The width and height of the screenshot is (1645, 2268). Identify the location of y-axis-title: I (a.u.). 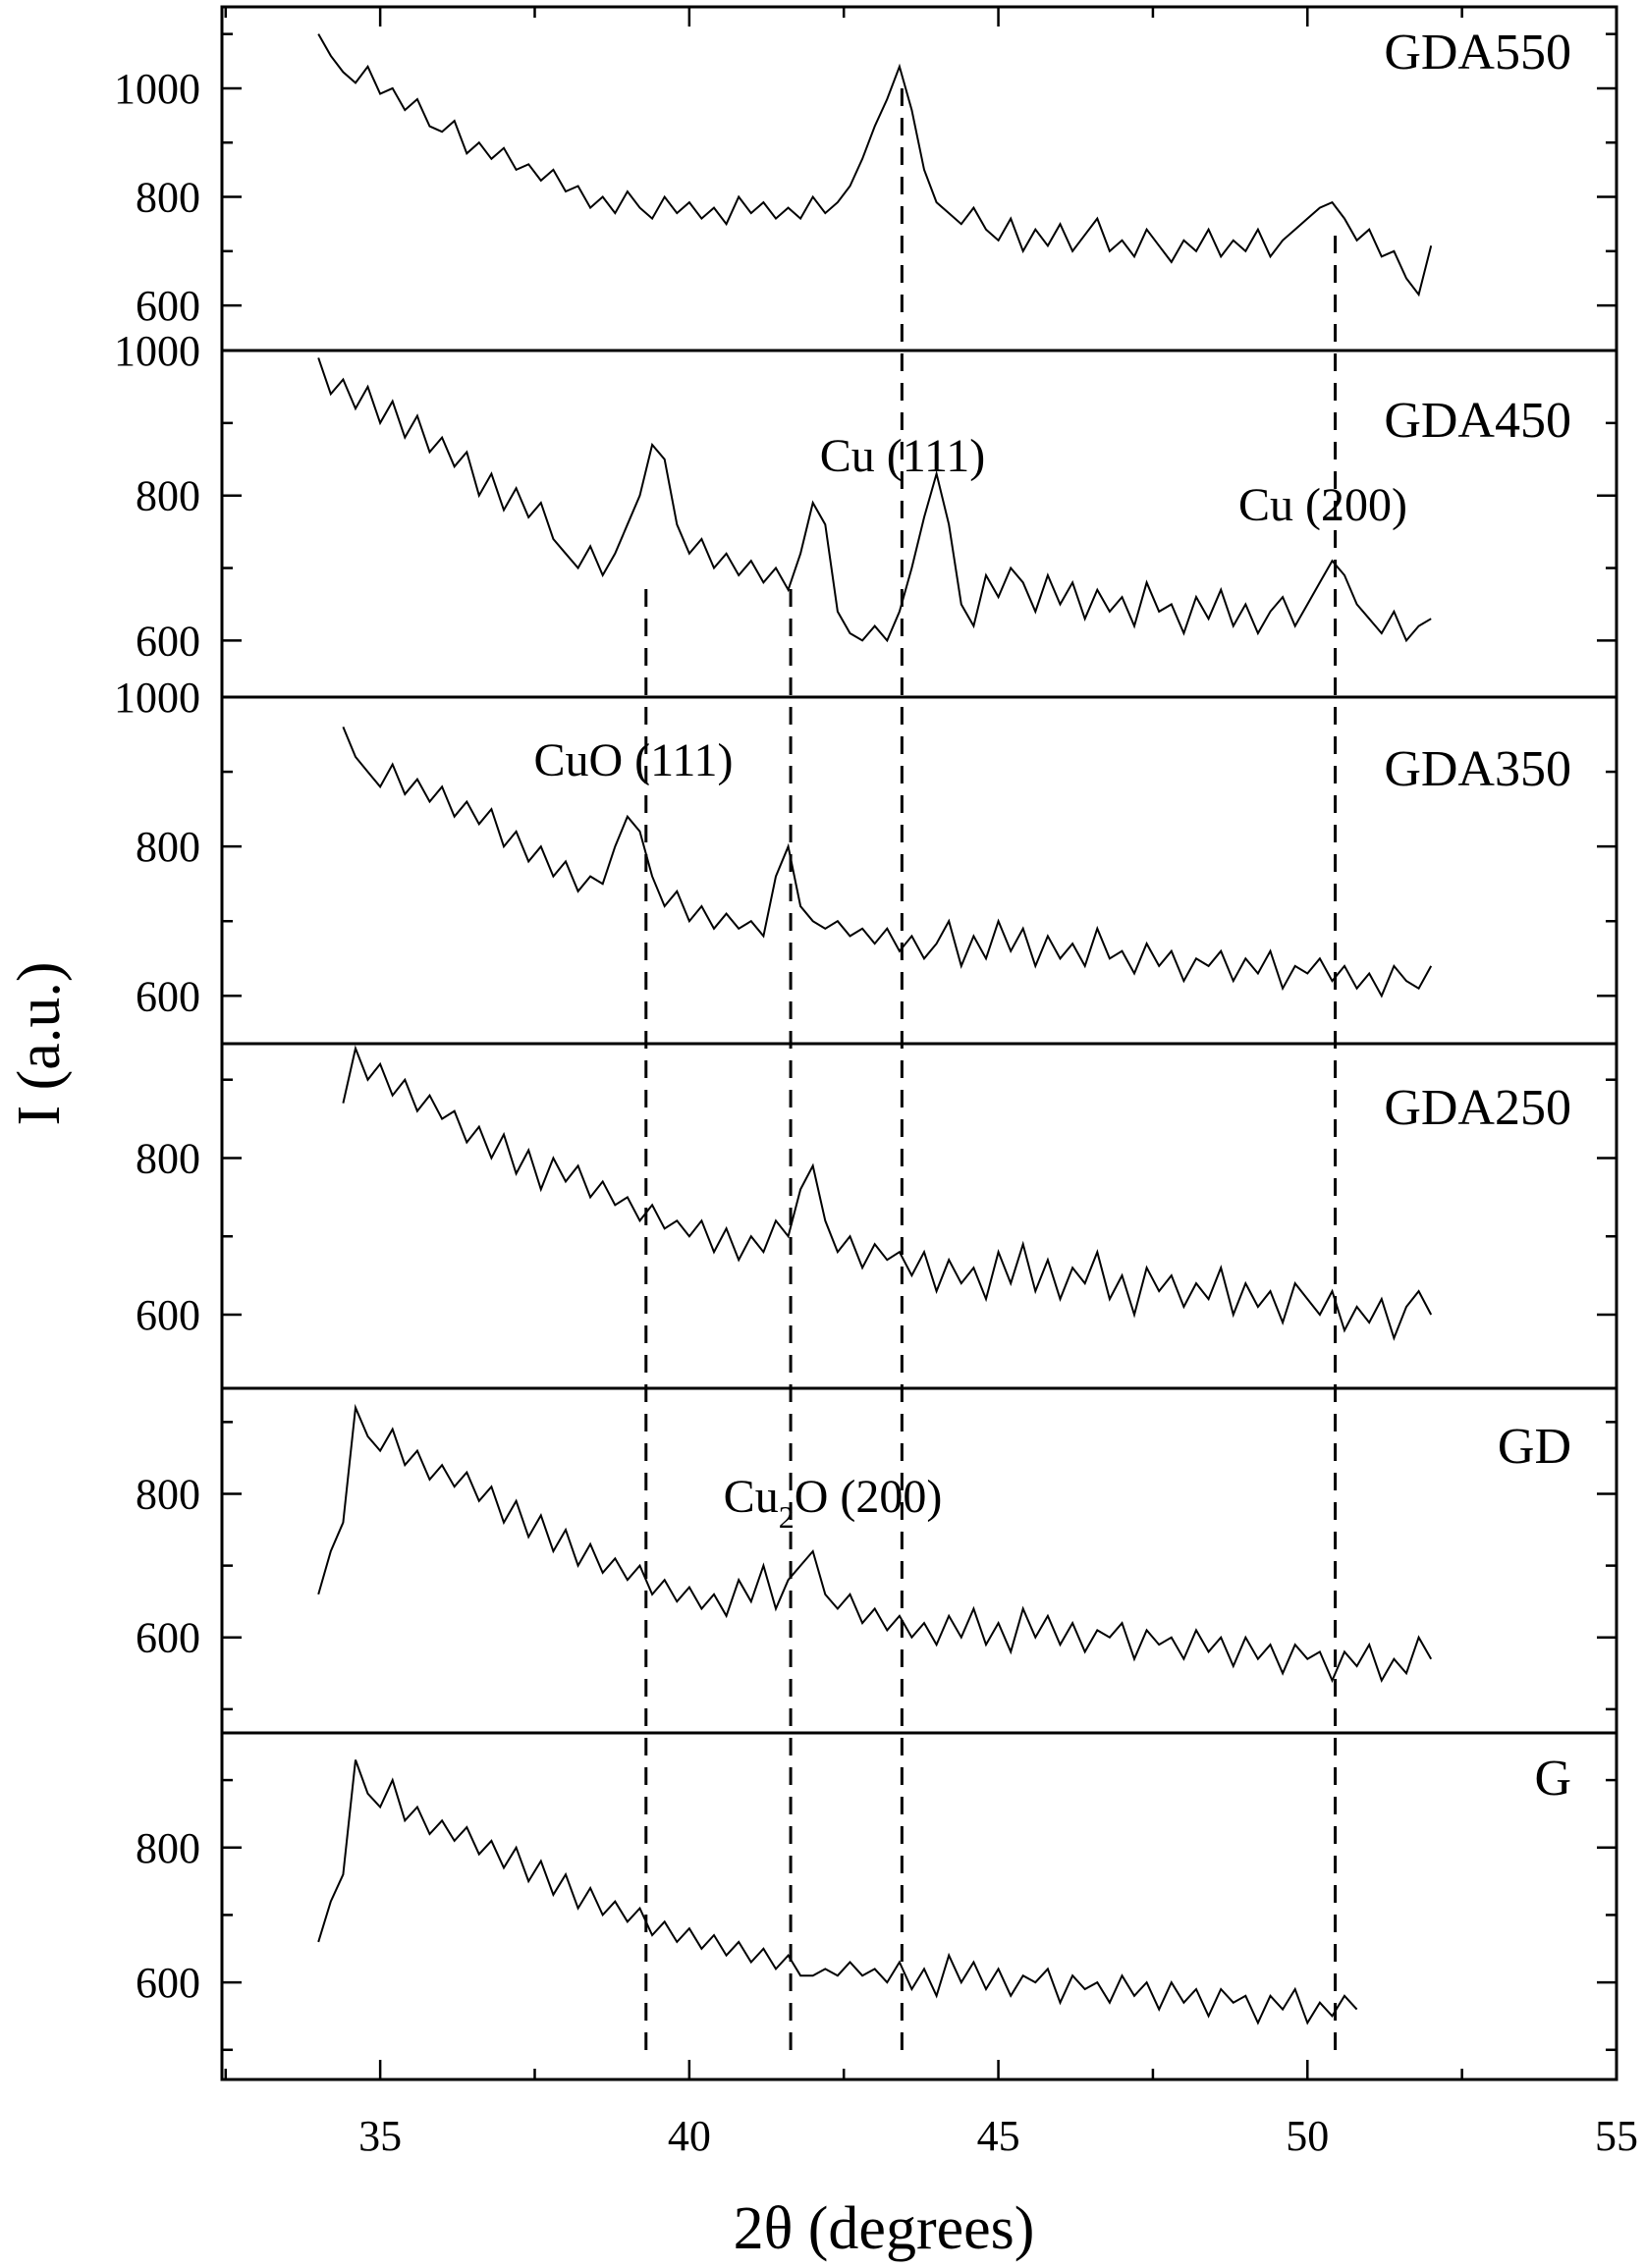
(40, 1044).